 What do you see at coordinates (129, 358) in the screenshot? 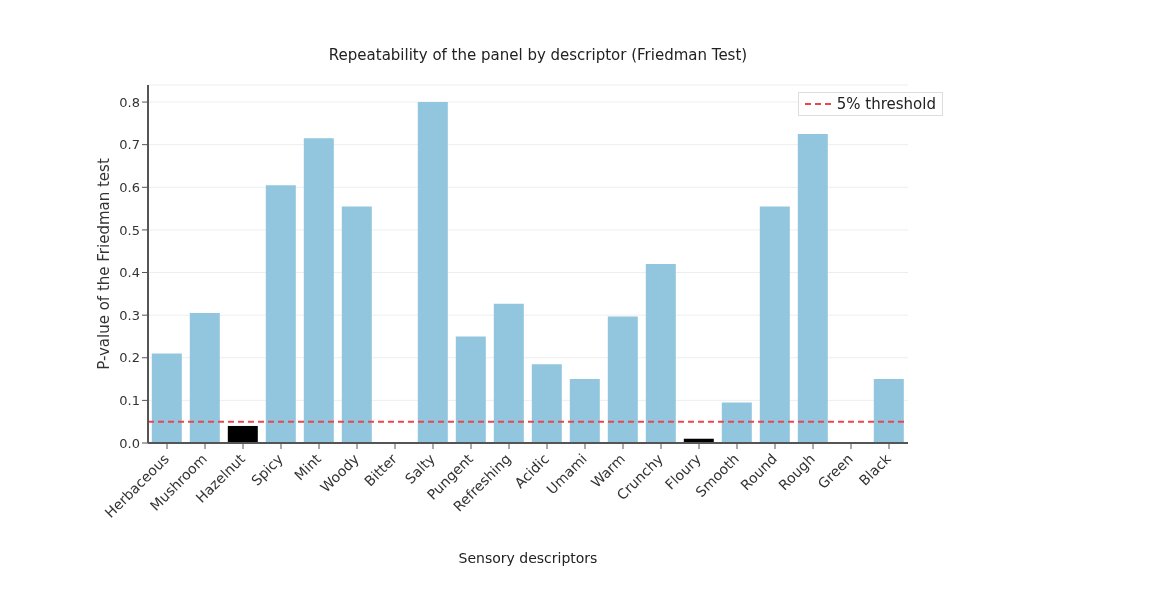
I see `y-tick-label: 0.2` at bounding box center [129, 358].